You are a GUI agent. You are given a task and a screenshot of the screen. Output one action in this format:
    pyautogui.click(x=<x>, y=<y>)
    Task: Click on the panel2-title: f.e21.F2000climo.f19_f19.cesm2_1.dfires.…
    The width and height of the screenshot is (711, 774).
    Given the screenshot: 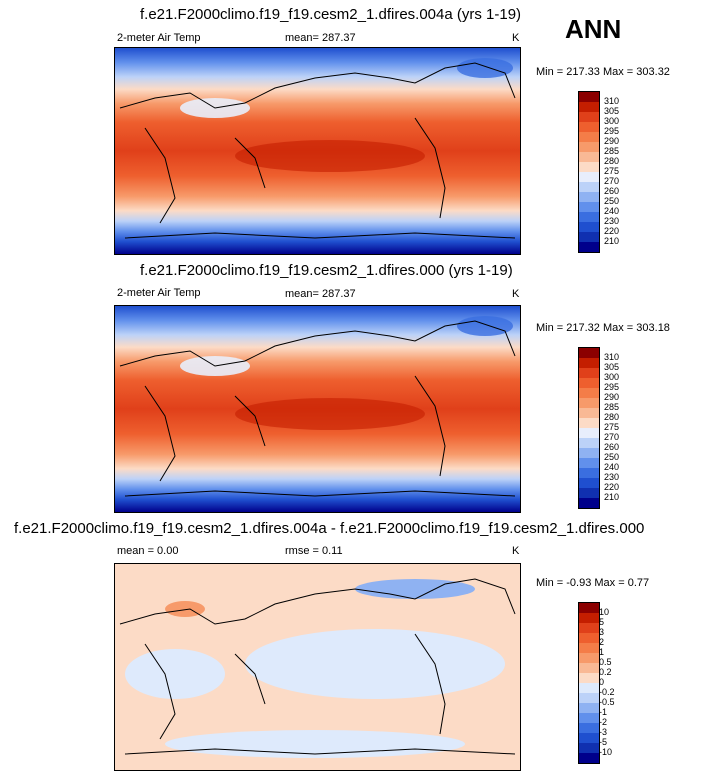 What is the action you would take?
    pyautogui.click(x=326, y=270)
    